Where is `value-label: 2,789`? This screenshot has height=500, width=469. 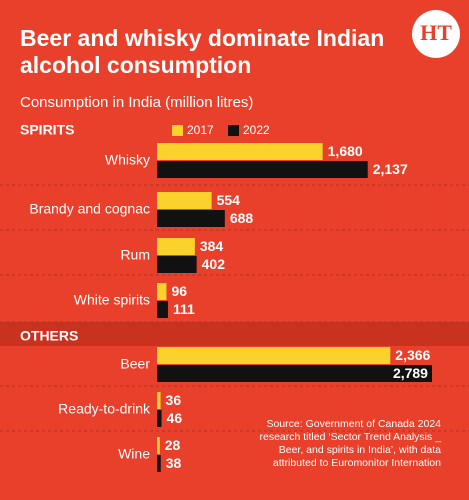 value-label: 2,789 is located at coordinates (410, 373).